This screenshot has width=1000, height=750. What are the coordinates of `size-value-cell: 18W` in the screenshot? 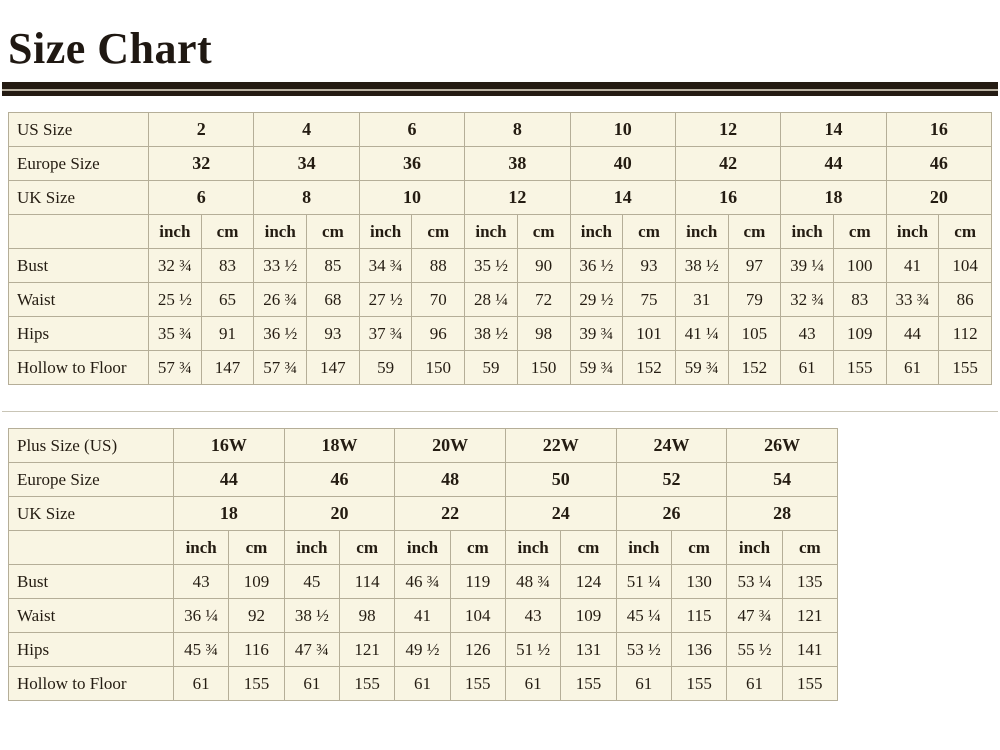 It's located at (339, 446).